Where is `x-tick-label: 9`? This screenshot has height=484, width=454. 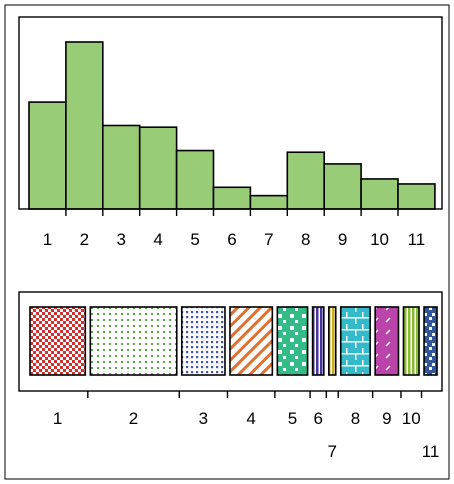 x-tick-label: 9 is located at coordinates (342, 239).